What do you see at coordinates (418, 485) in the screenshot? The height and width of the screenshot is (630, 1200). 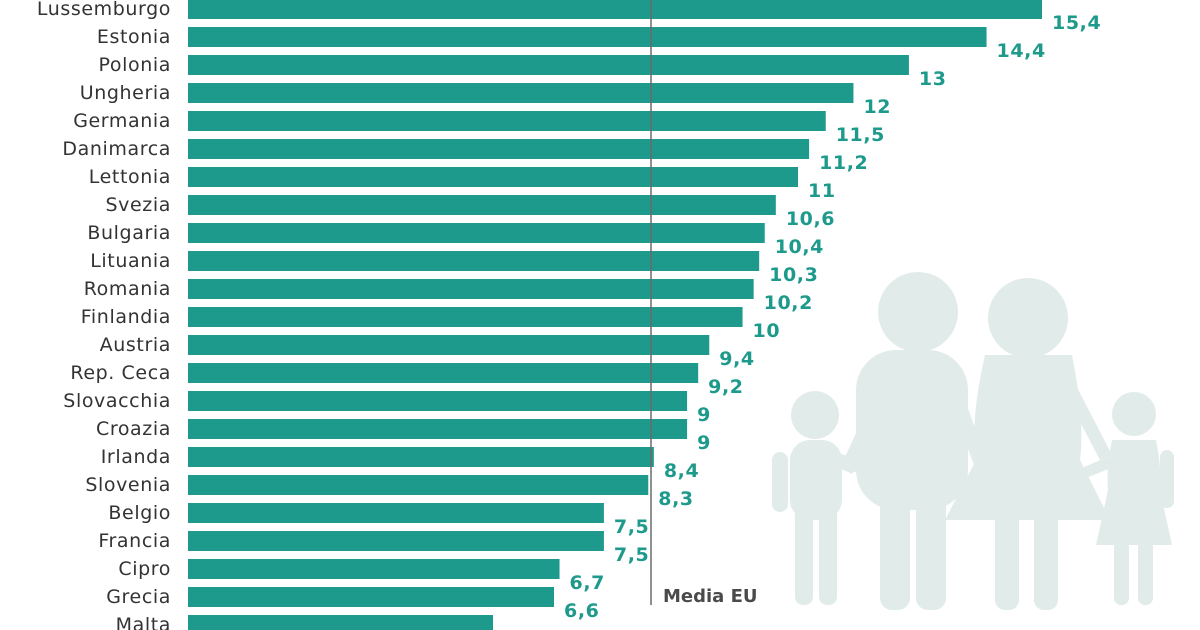 I see `bar-slovenia` at bounding box center [418, 485].